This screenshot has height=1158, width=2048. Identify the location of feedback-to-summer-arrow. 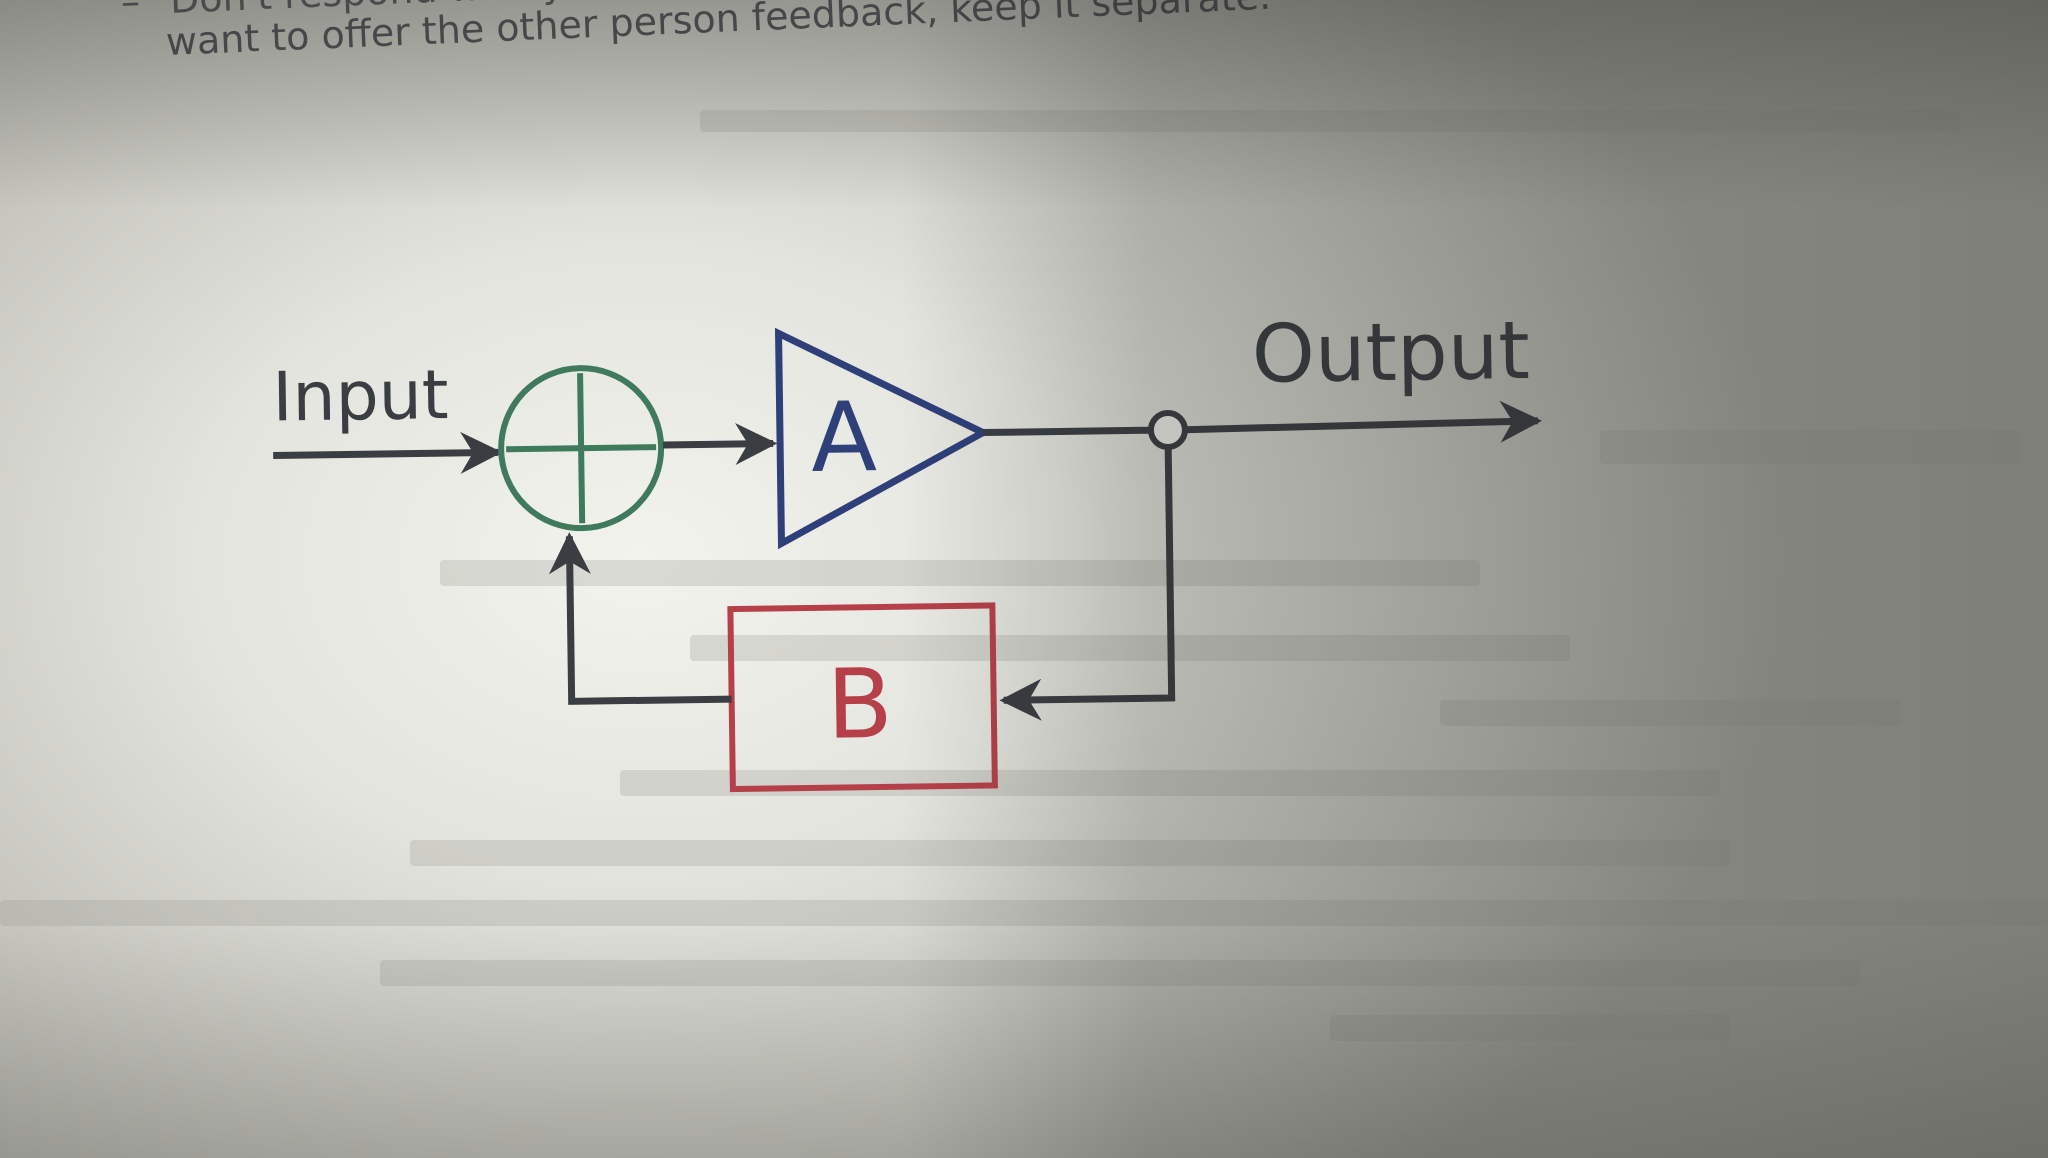
(640, 618).